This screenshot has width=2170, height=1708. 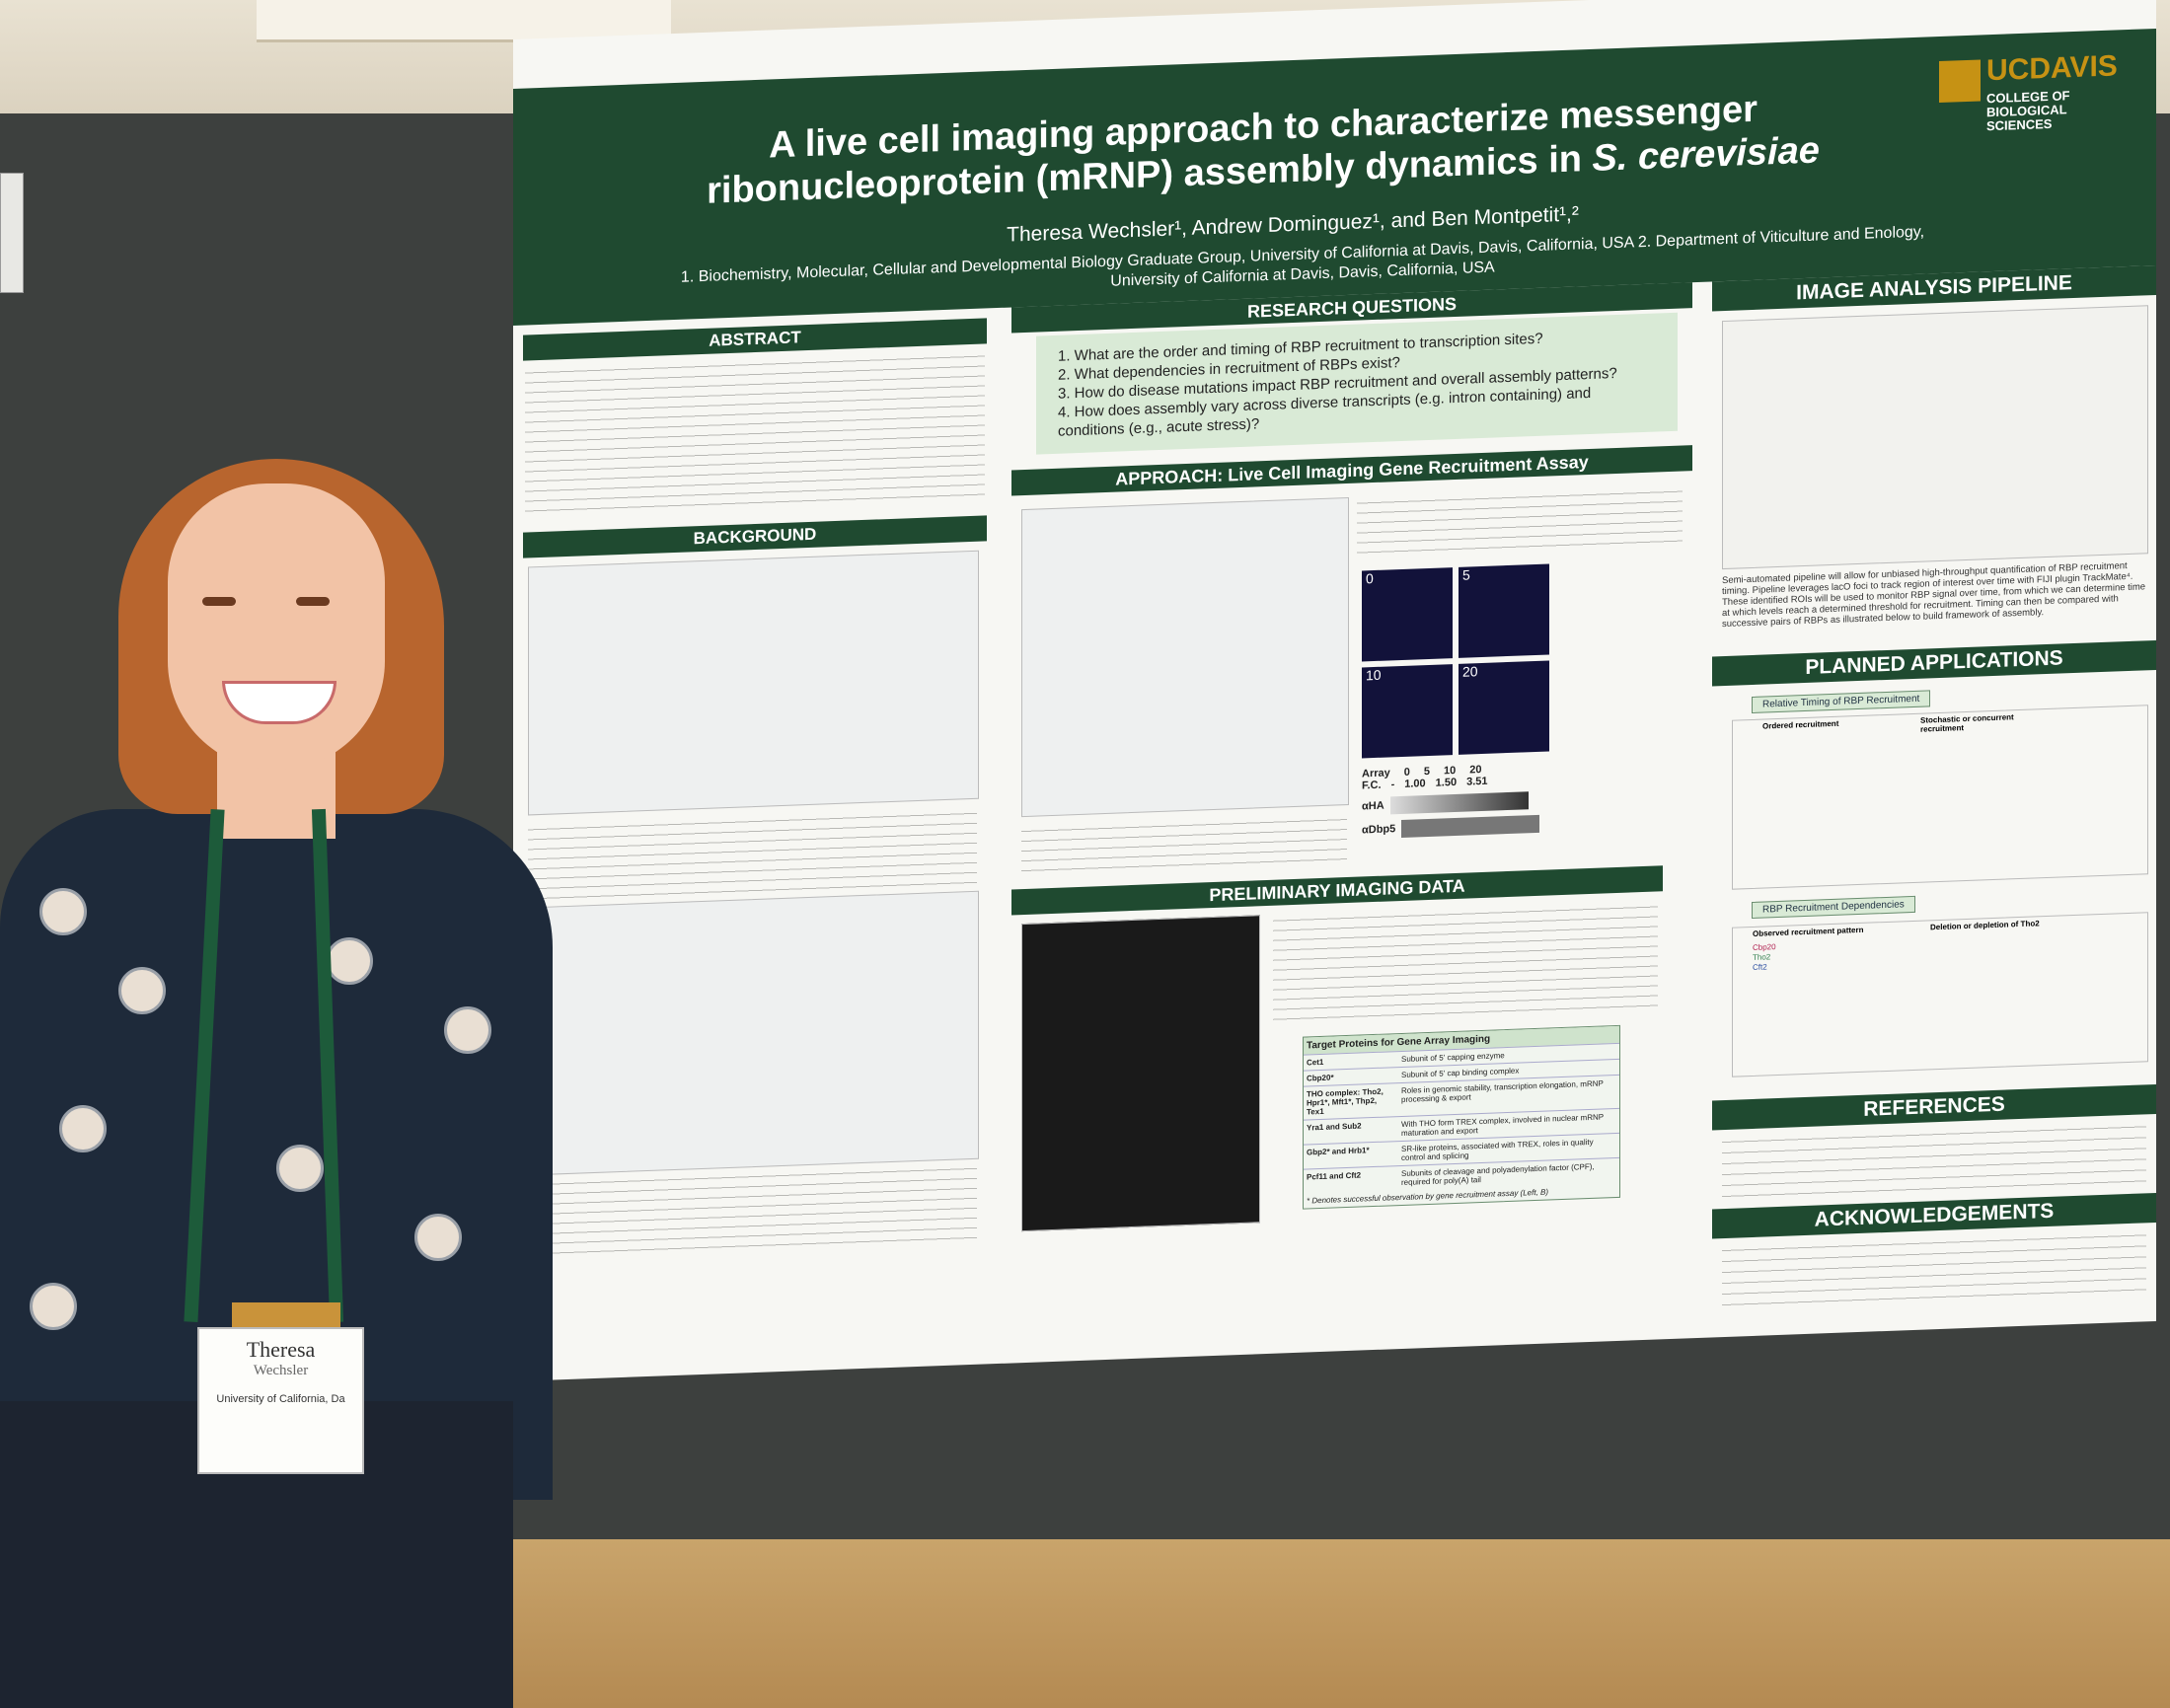 I want to click on micrograph-label-5: 5, so click(x=1466, y=574).